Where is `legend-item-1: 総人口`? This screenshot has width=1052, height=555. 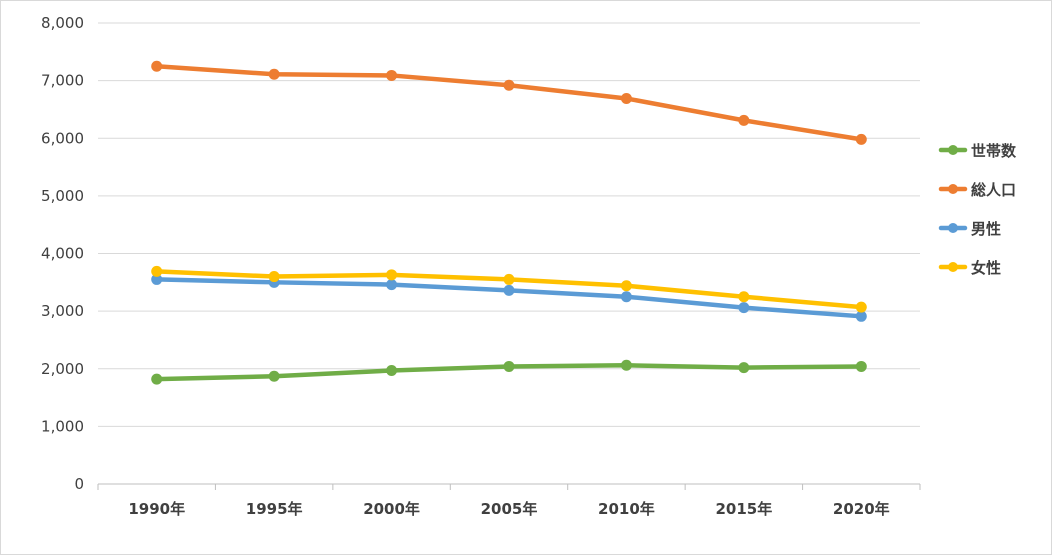 legend-item-1: 総人口 is located at coordinates (977, 190).